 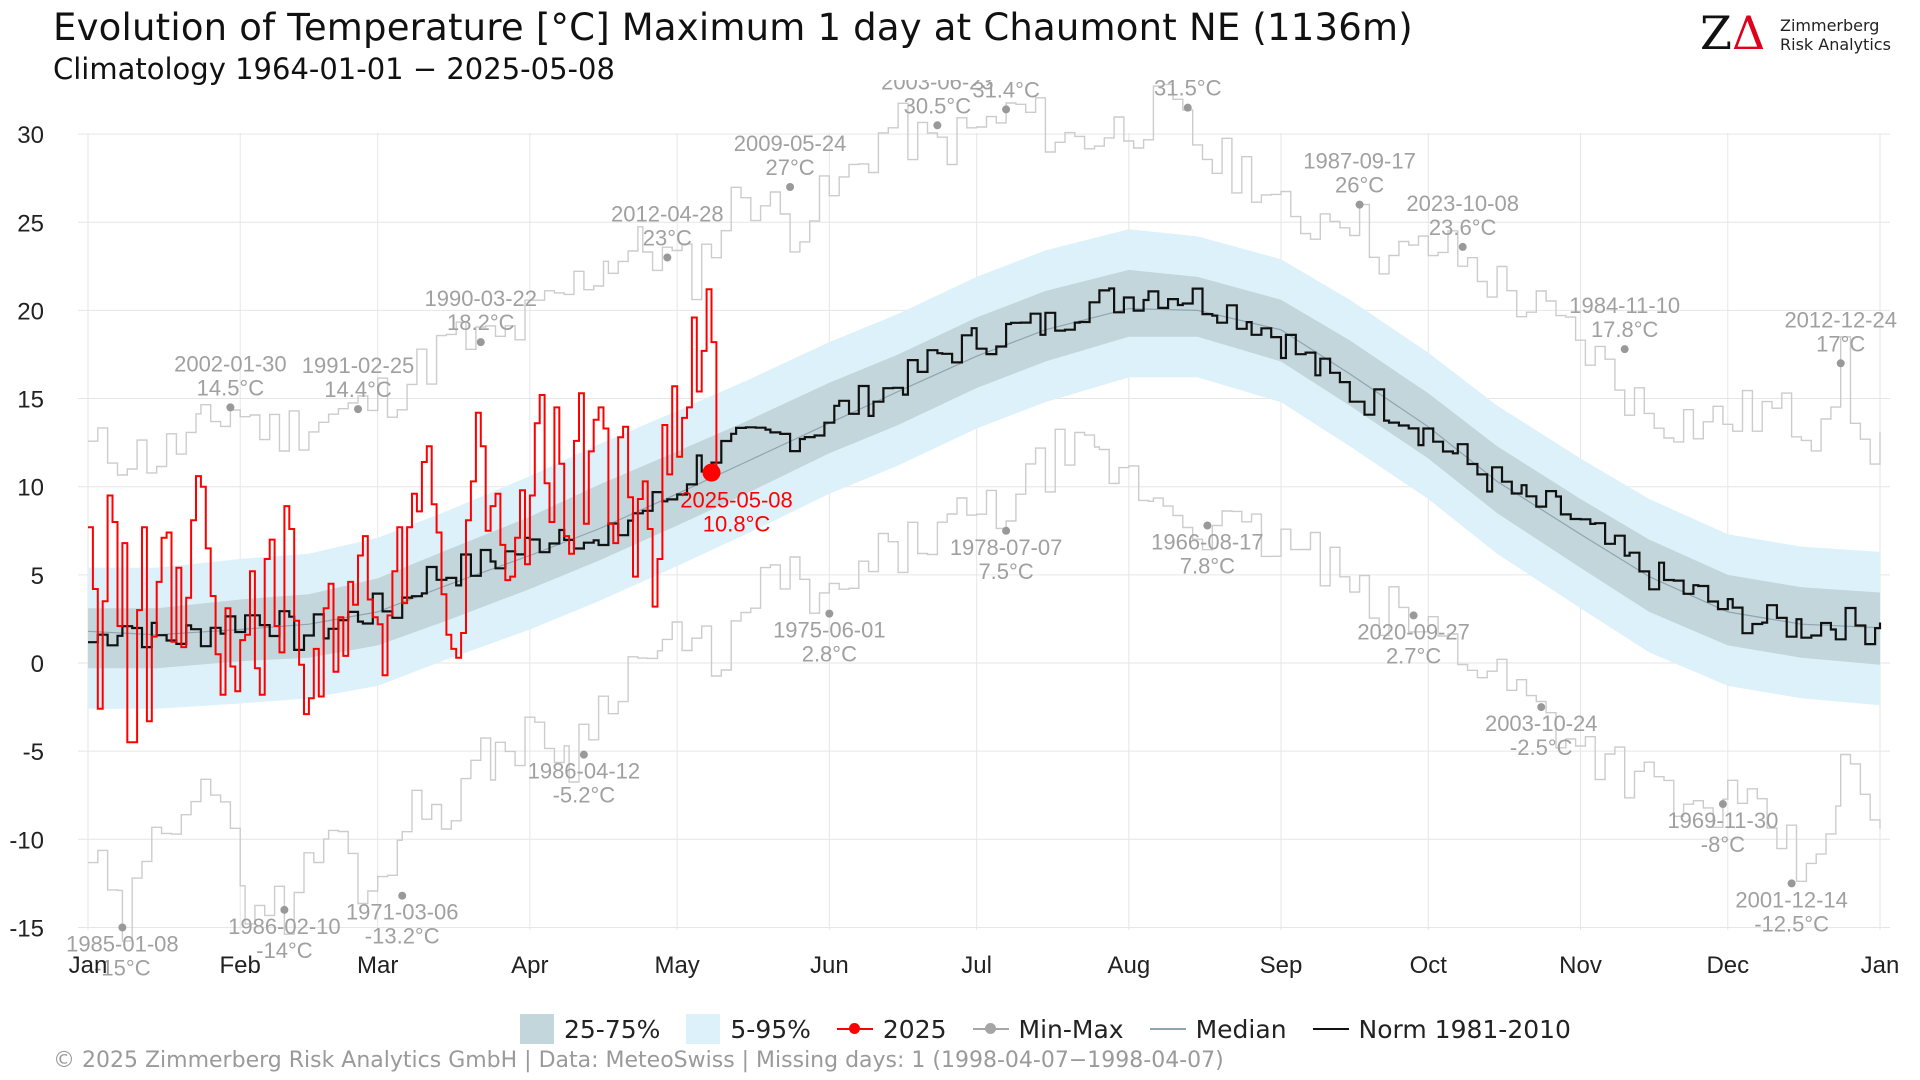 I want to click on extreme-date-label: 2002-01-30, so click(x=230, y=363).